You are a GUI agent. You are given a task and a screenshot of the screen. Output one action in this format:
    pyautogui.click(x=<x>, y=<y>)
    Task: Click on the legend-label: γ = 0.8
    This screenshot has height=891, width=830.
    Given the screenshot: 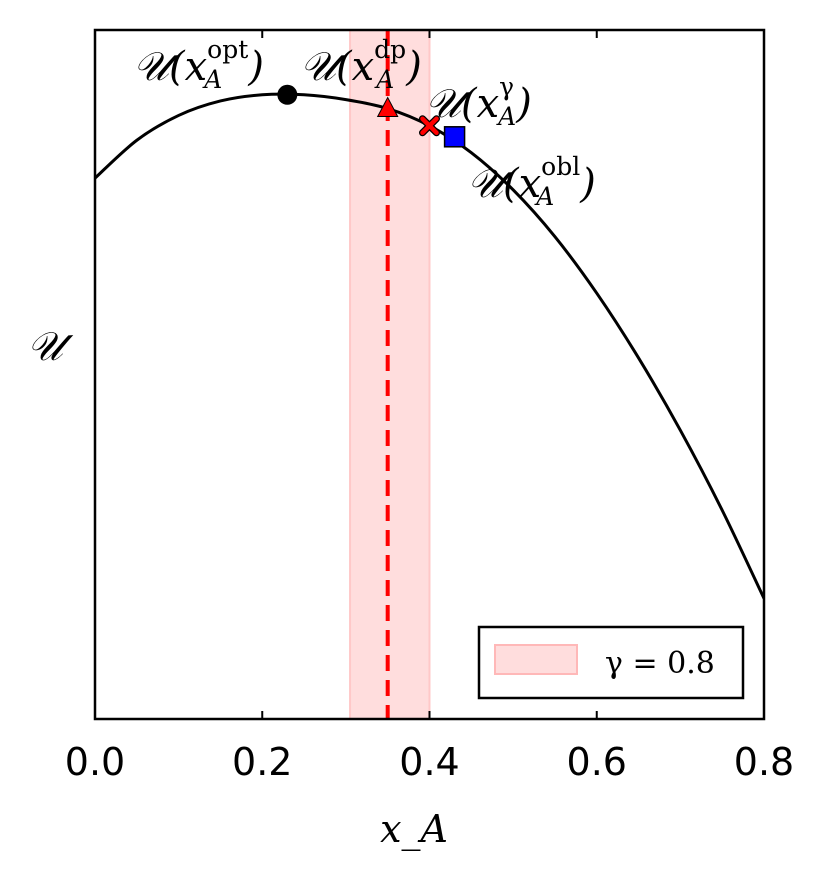 What is the action you would take?
    pyautogui.click(x=660, y=663)
    